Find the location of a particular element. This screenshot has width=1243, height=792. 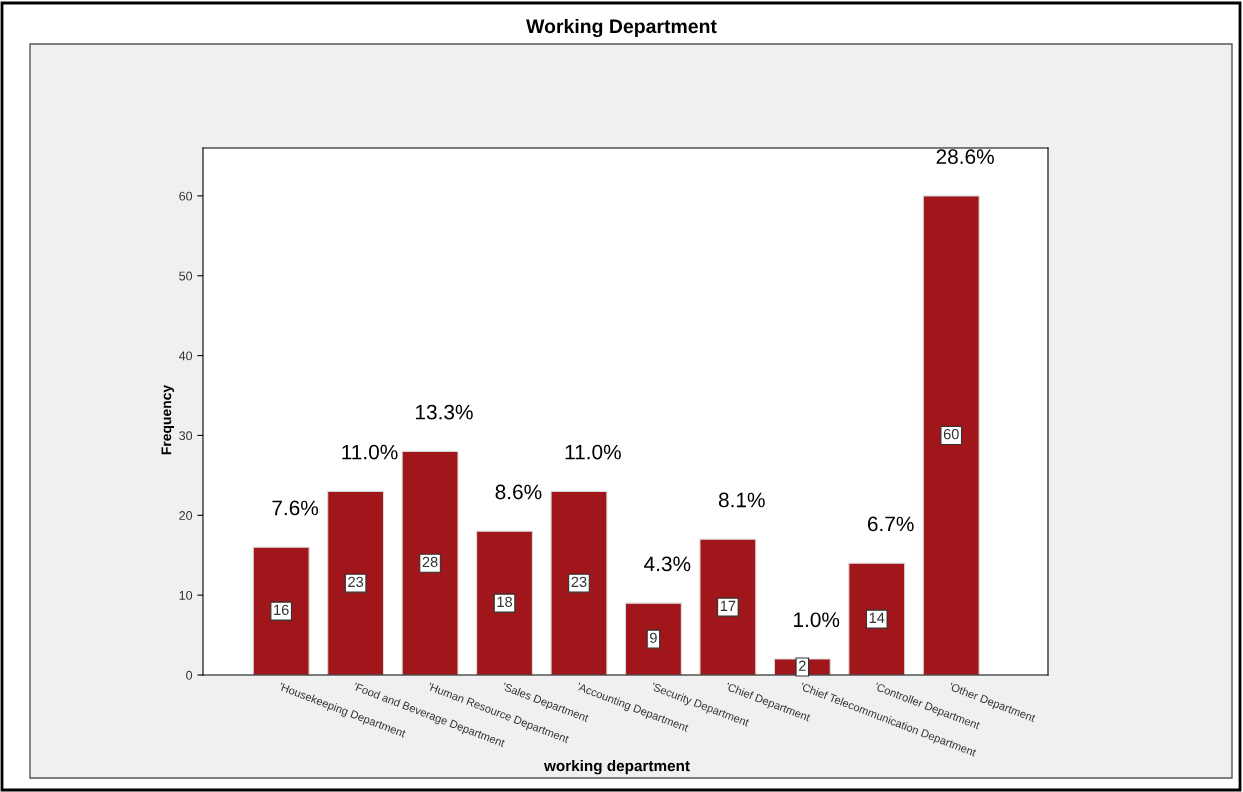

y-tick-label: 0 is located at coordinates (189, 675).